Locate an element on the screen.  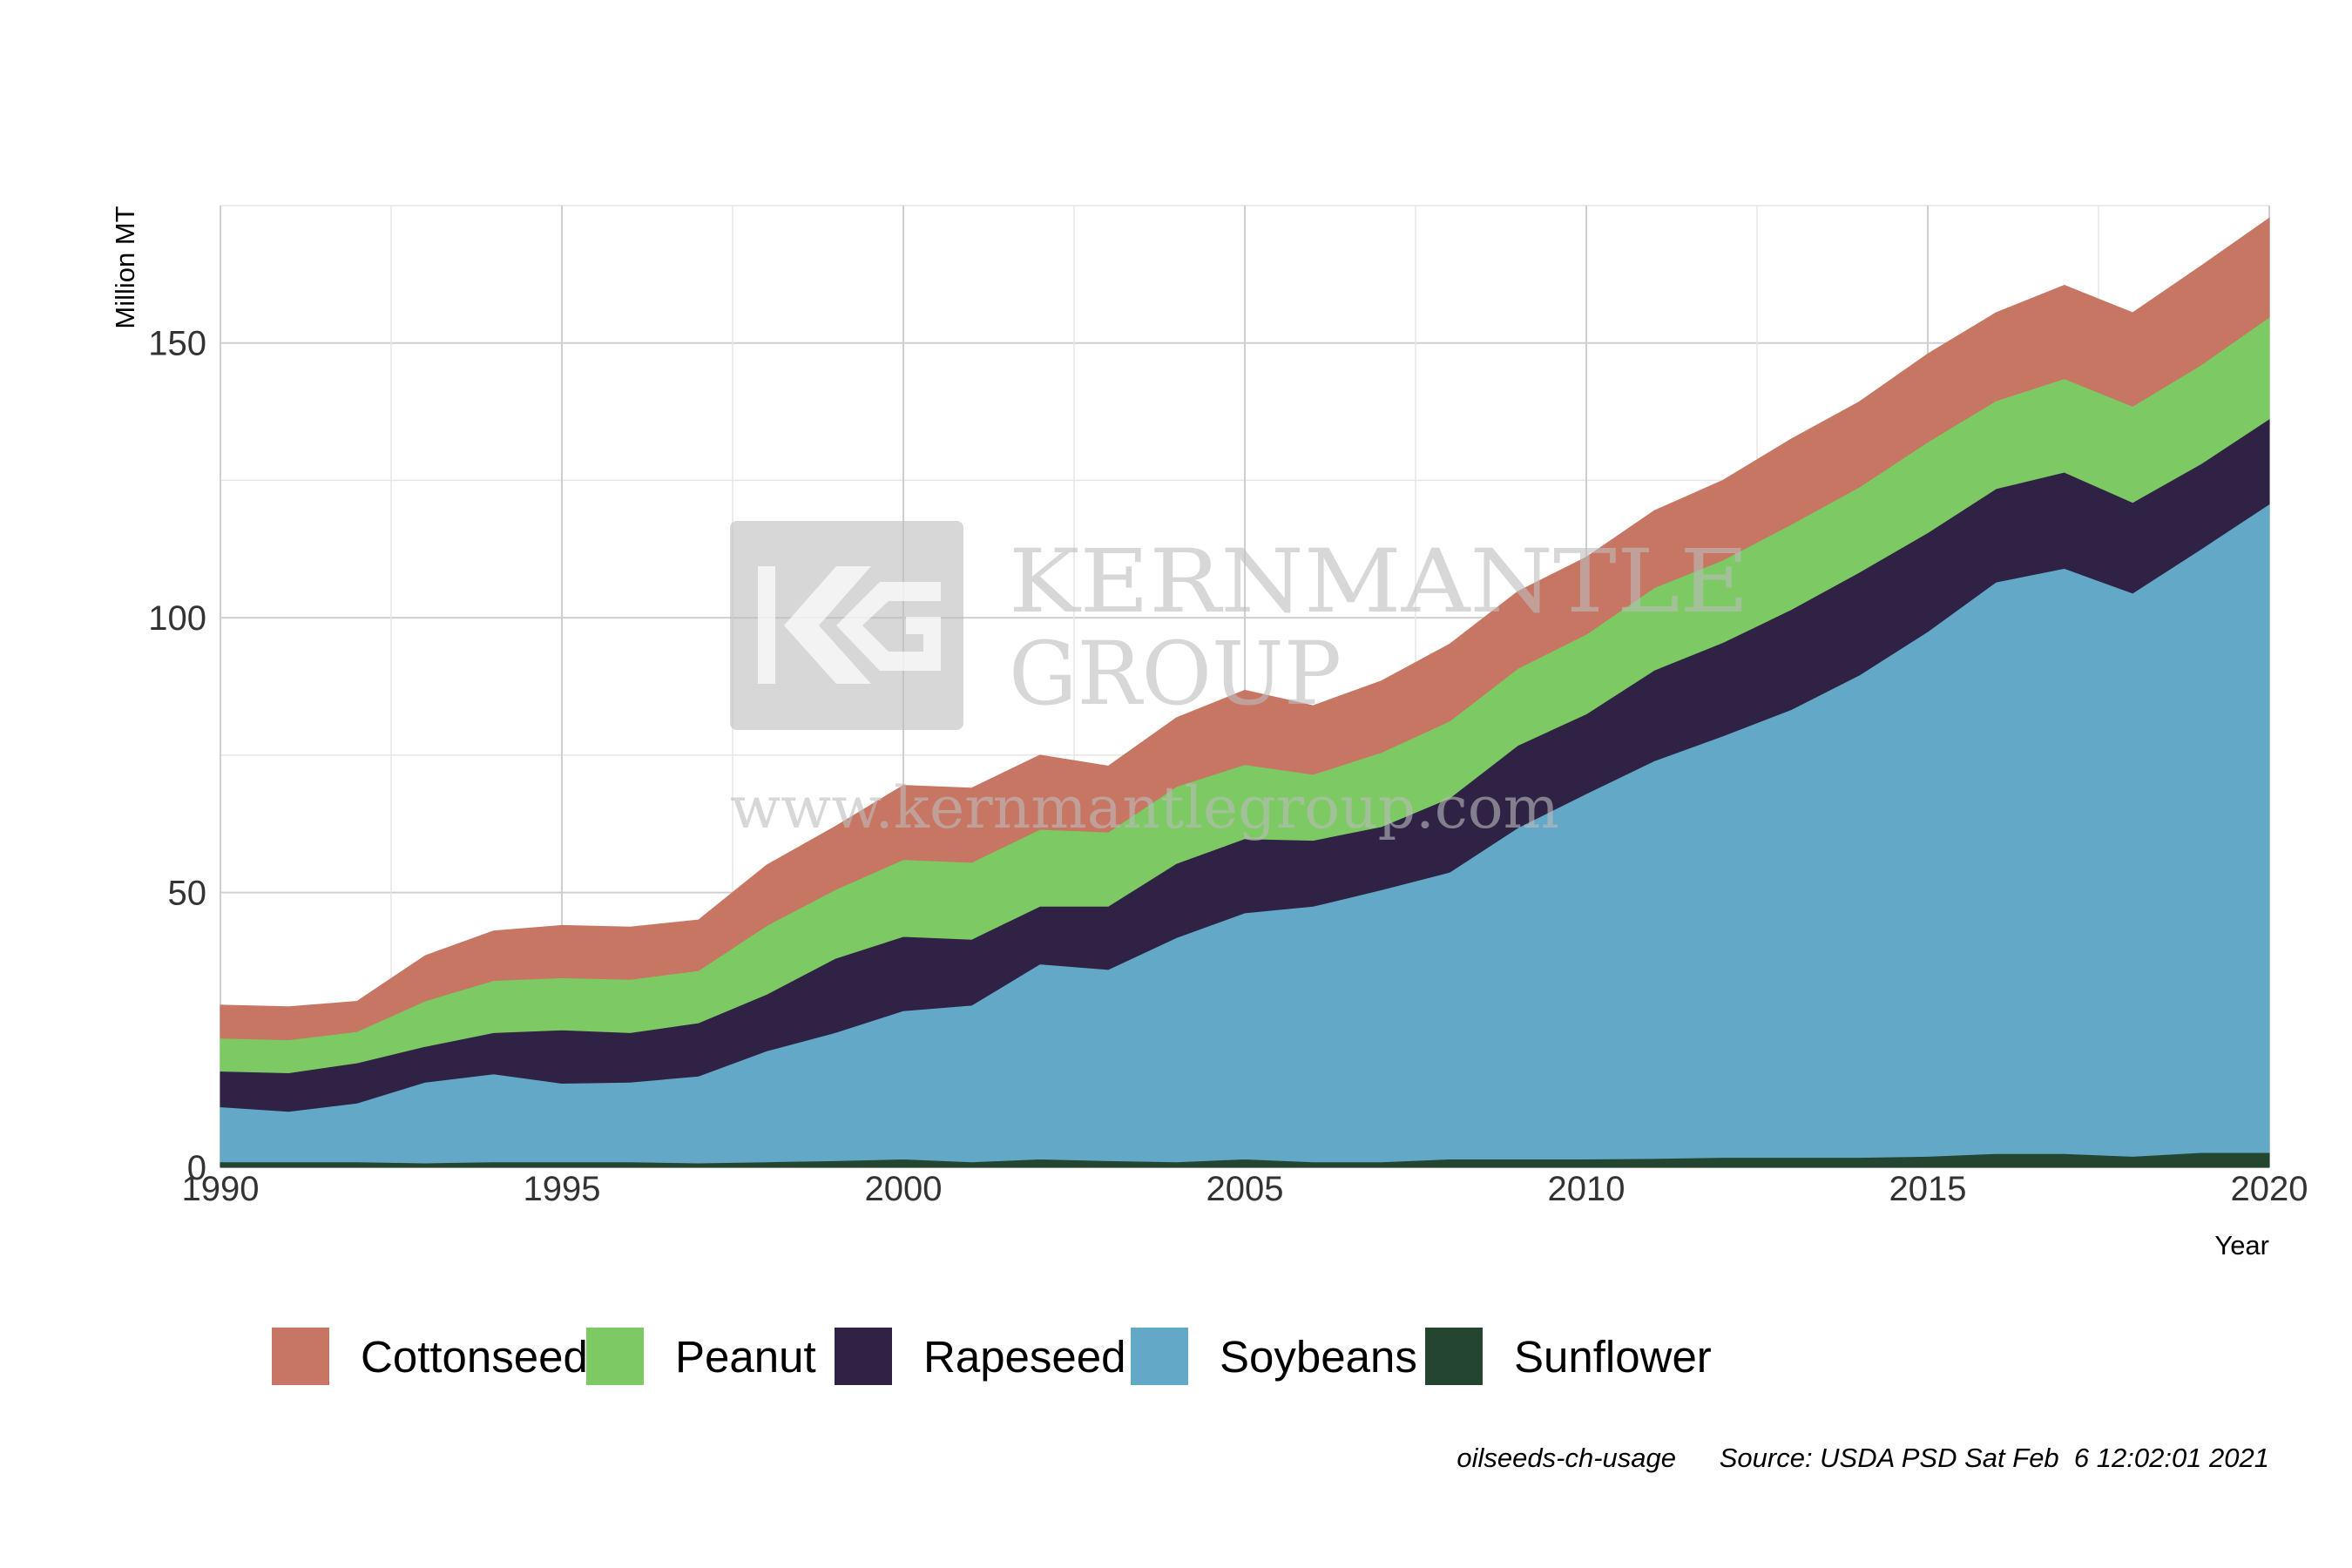
caption-source: Source: USDA PSD Sat Feb 6 12:02:01 2021 is located at coordinates (1994, 1458).